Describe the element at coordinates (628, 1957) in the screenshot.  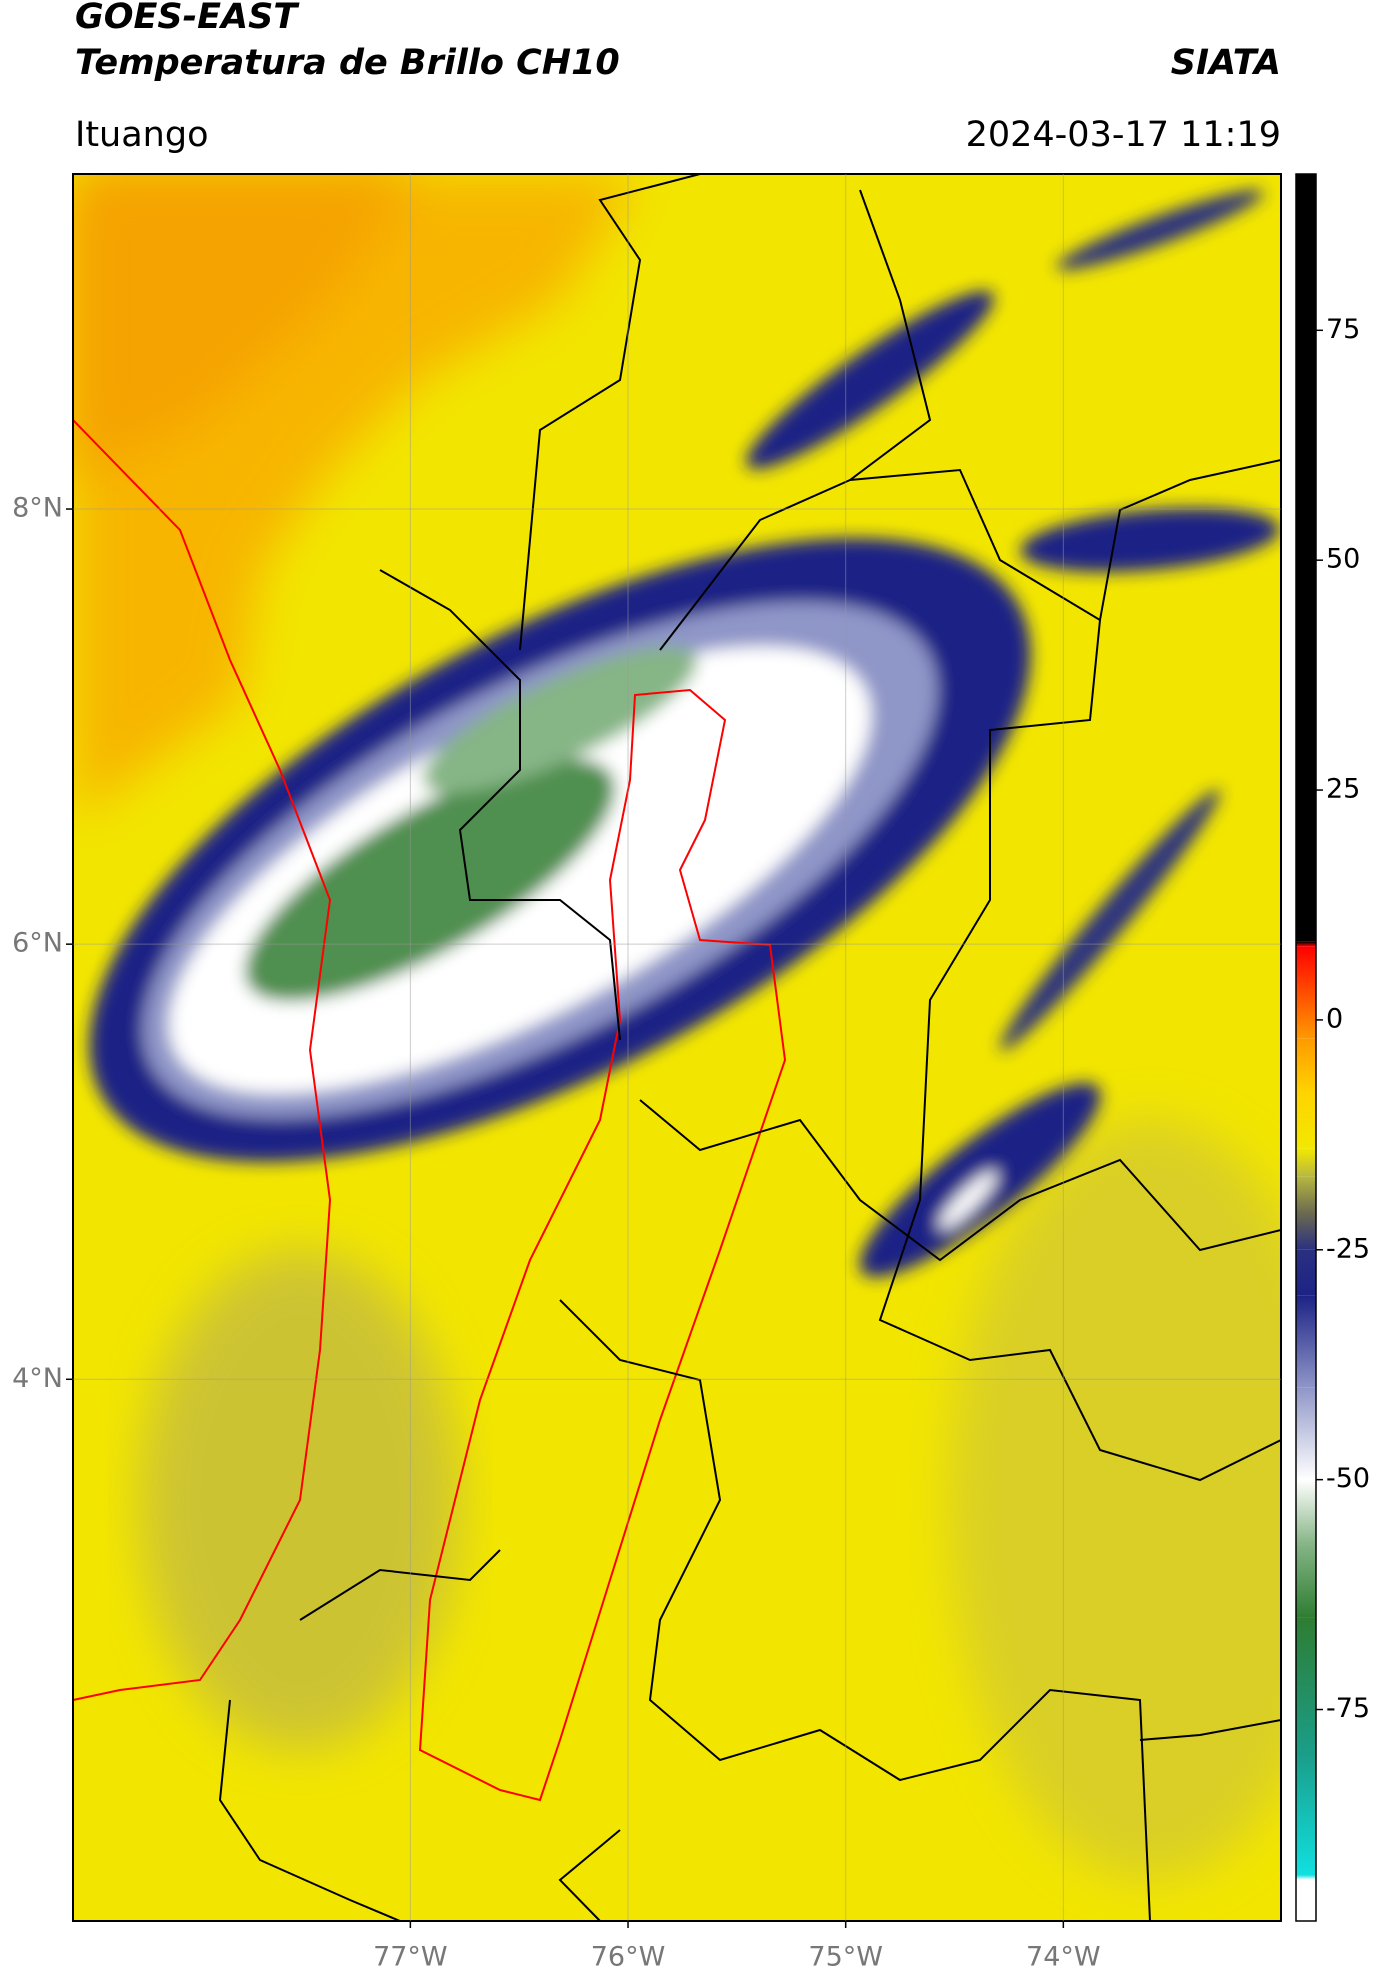
I see `x-tick-label: 76°W` at that location.